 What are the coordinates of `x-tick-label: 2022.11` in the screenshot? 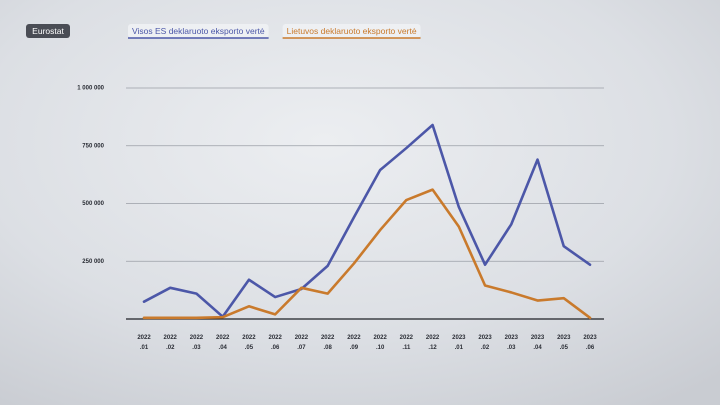 It's located at (407, 343).